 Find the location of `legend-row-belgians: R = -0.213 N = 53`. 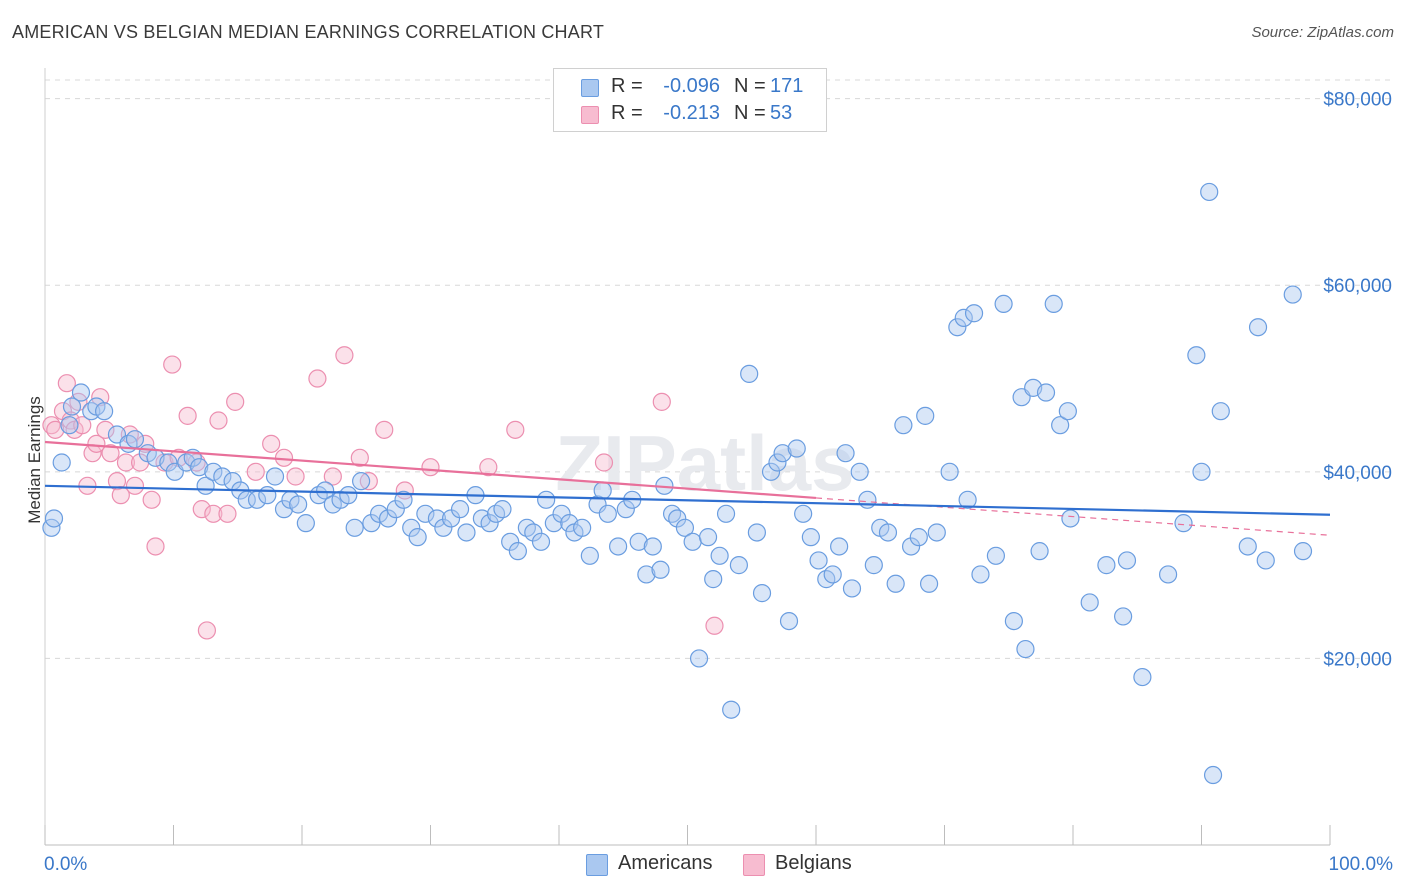

legend-row-belgians: R = -0.213 N = 53 is located at coordinates (690, 114).